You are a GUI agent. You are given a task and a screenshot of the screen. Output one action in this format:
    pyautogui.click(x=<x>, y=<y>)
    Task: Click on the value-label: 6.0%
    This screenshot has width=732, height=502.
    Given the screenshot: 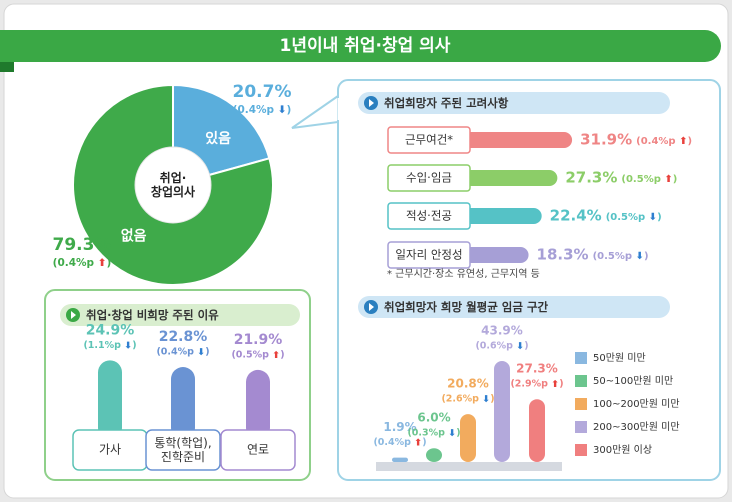 What is the action you would take?
    pyautogui.click(x=433, y=418)
    